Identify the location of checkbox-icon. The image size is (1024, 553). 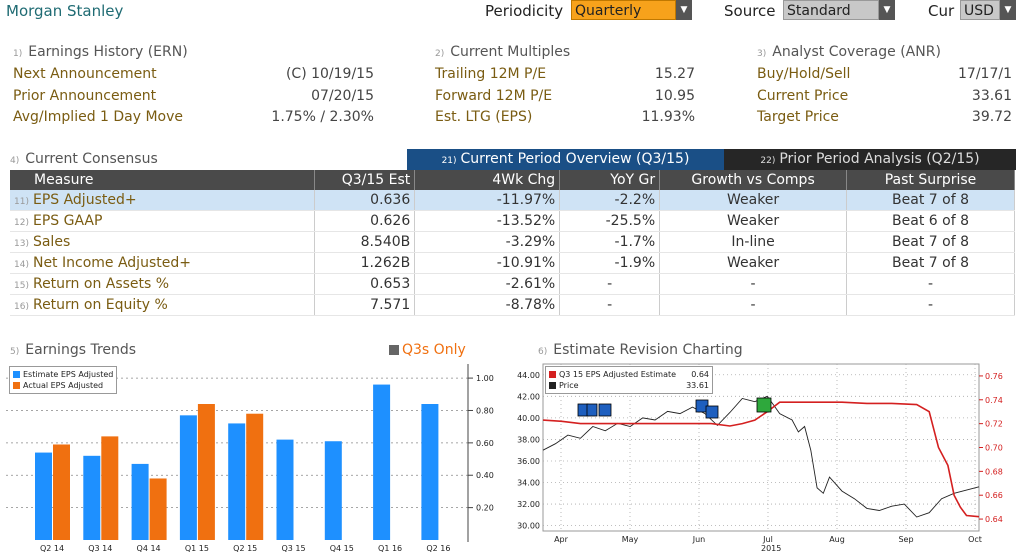
(394, 350).